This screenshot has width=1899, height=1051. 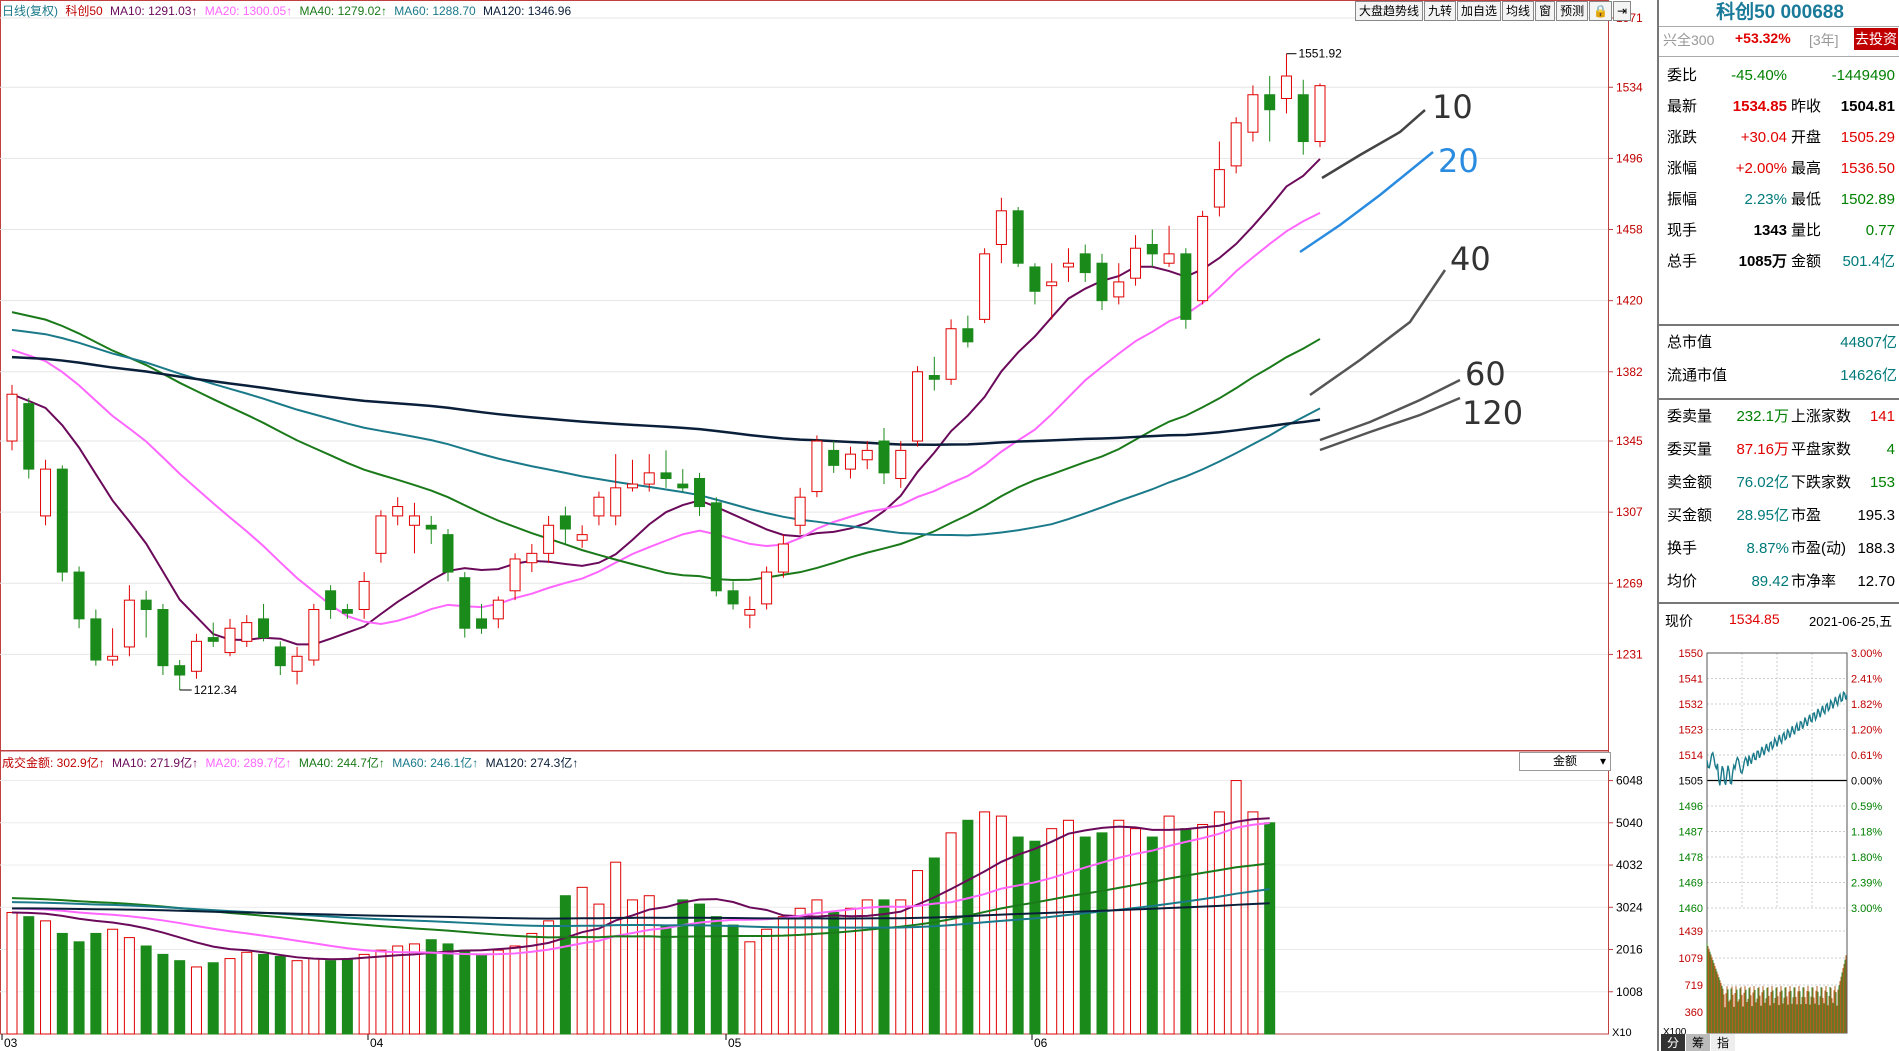 What do you see at coordinates (1866, 731) in the screenshot?
I see `mini-pct-label: 1.20%` at bounding box center [1866, 731].